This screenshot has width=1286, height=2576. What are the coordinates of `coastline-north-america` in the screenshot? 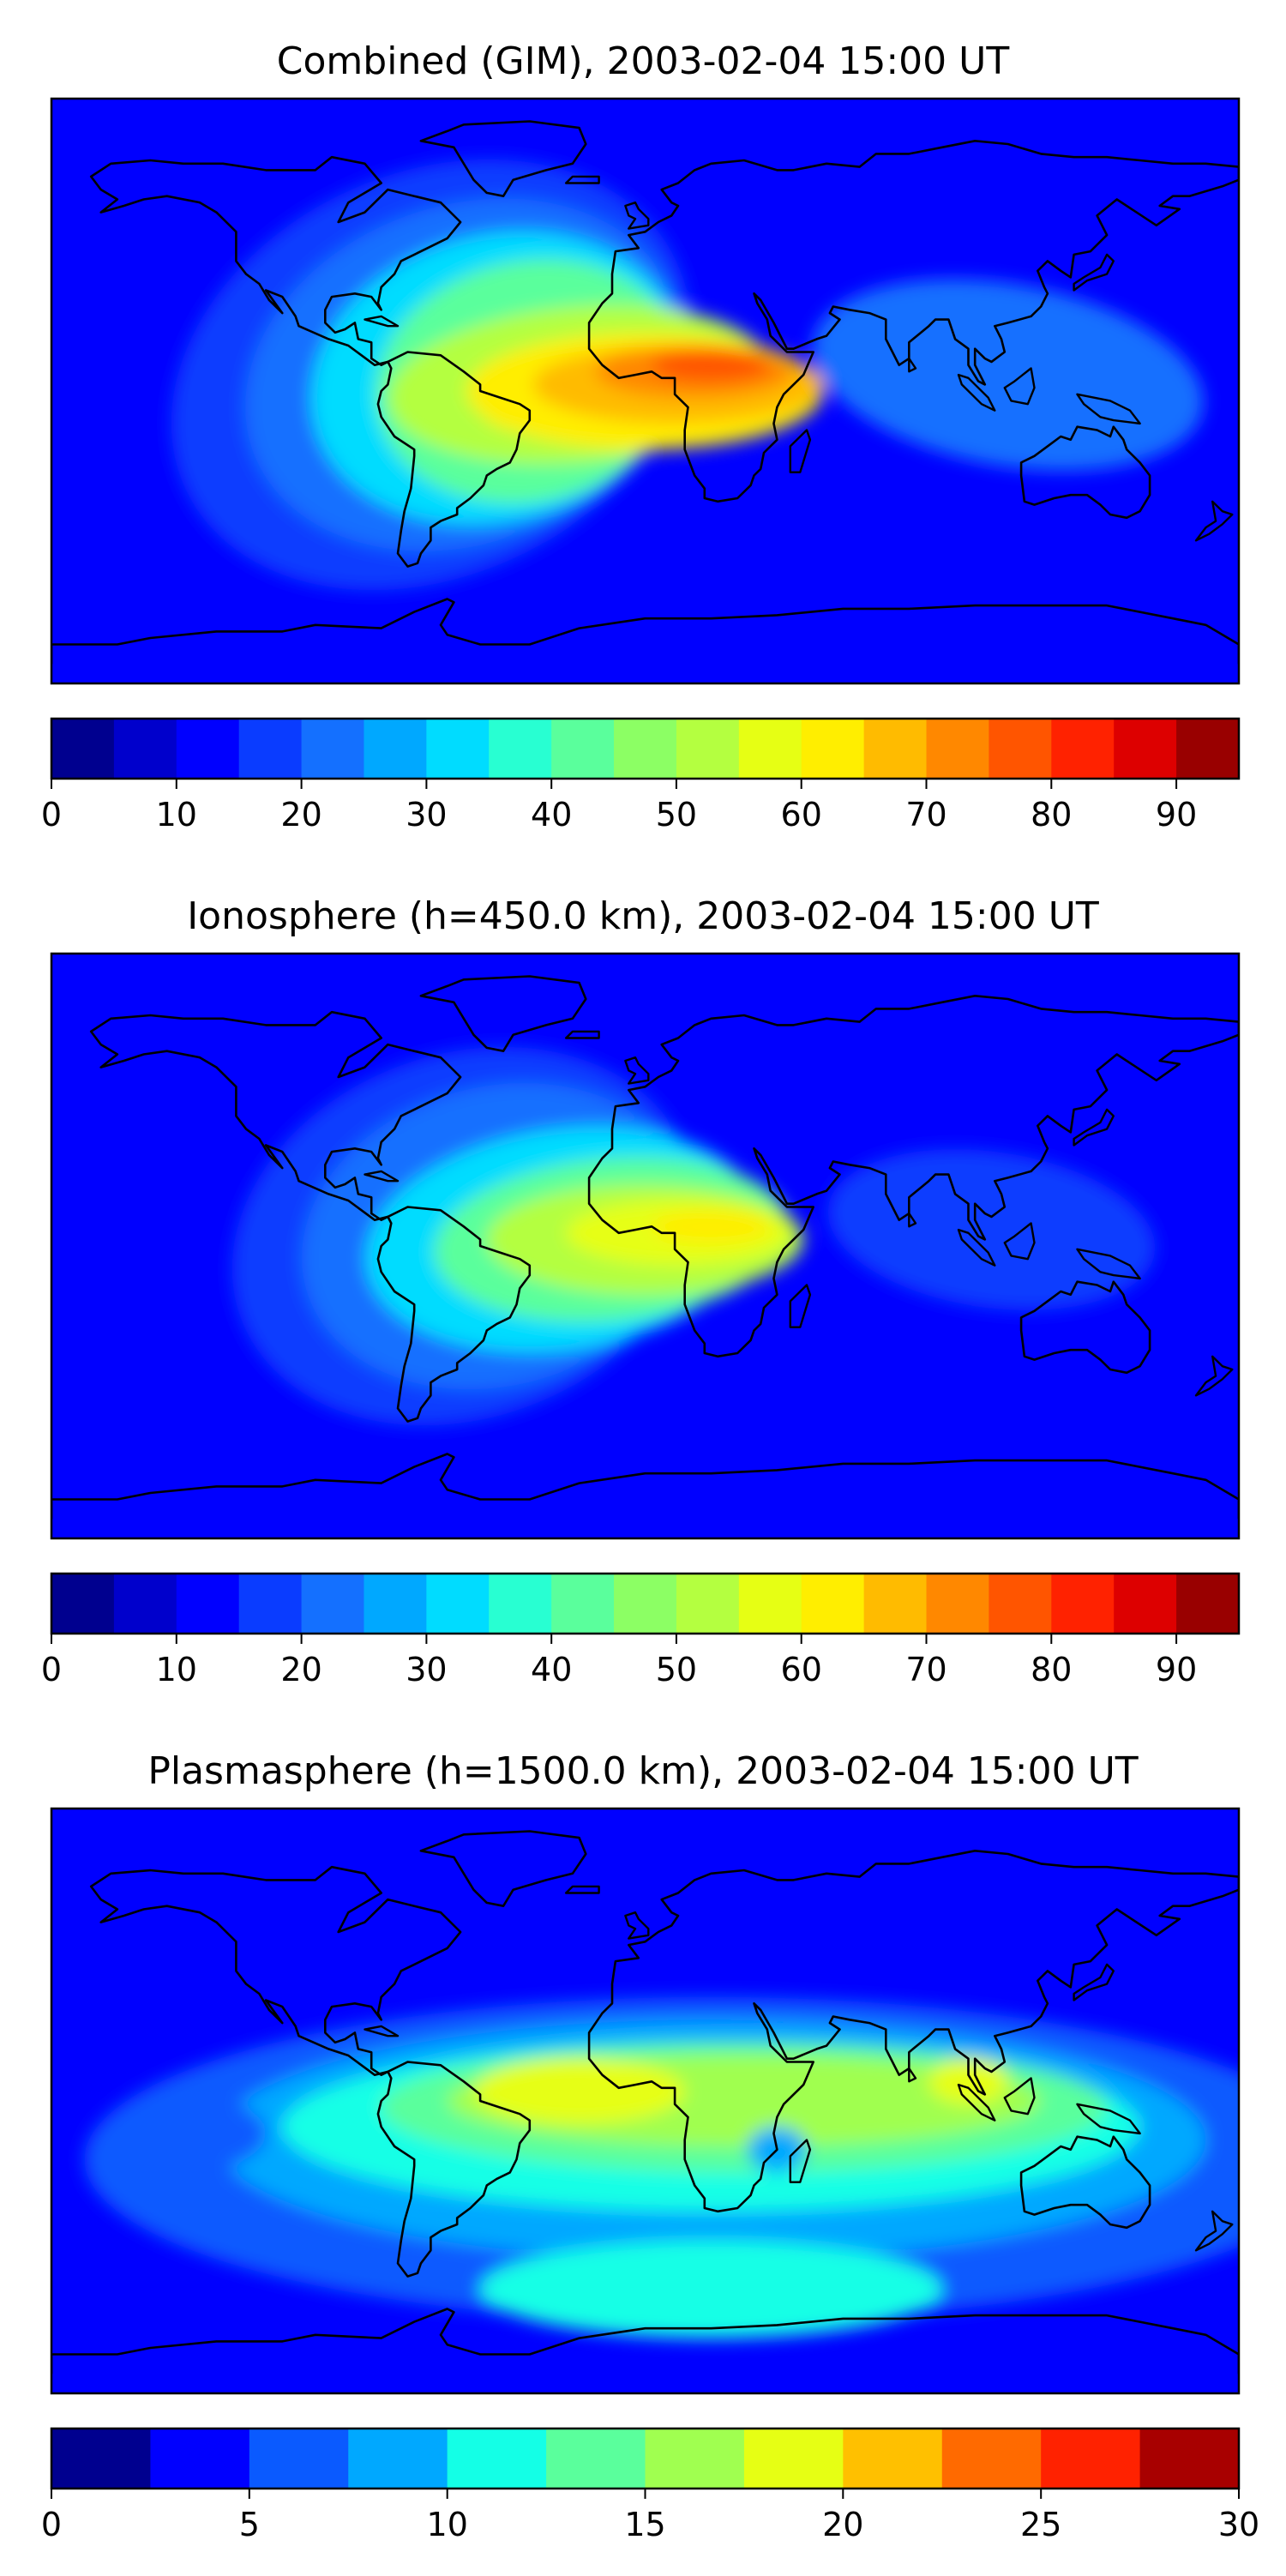 It's located at (275, 1115).